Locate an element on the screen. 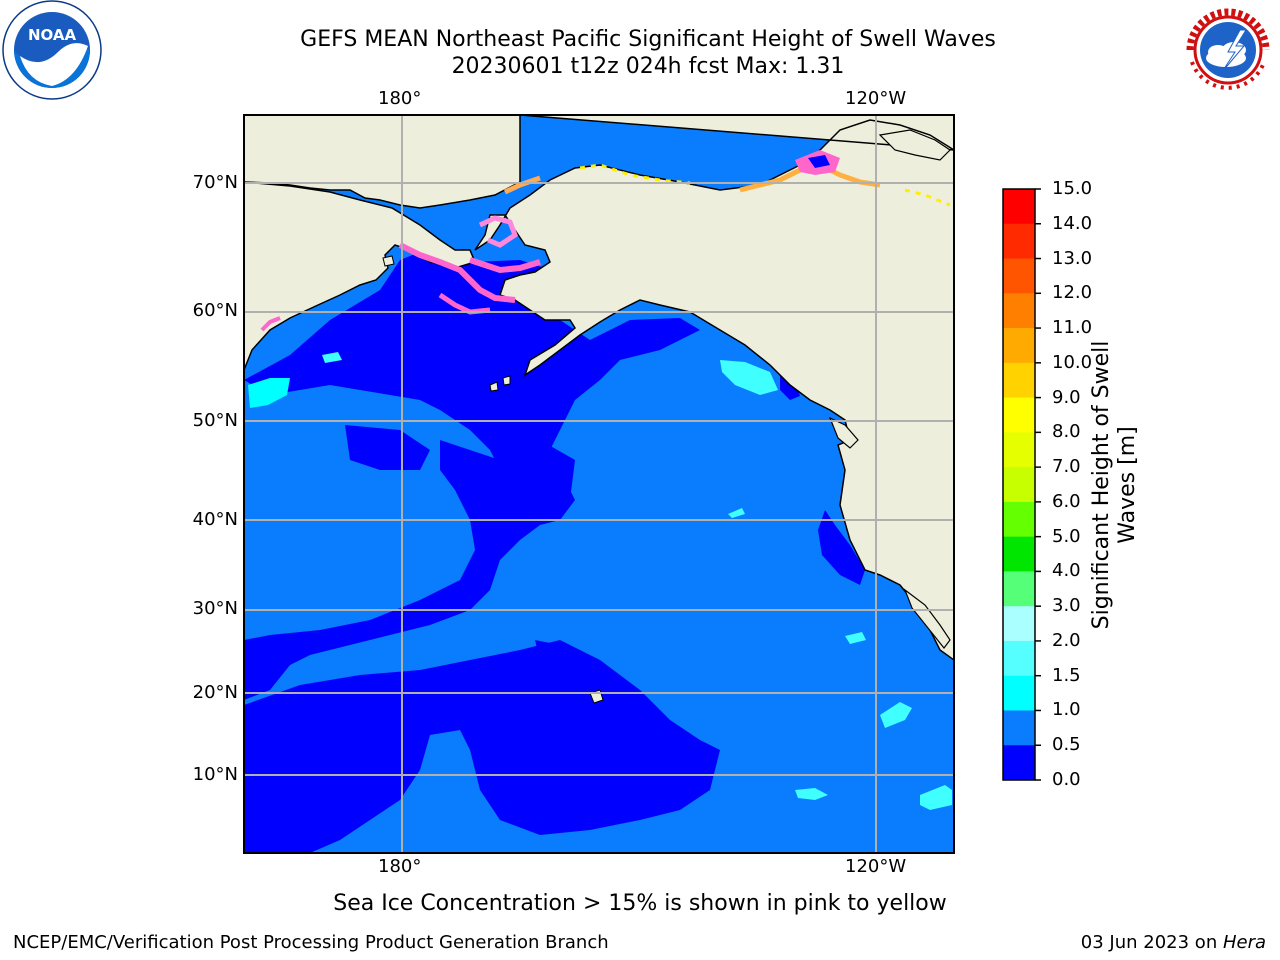  colorbar-tick-label: 1.5 is located at coordinates (1066, 675).